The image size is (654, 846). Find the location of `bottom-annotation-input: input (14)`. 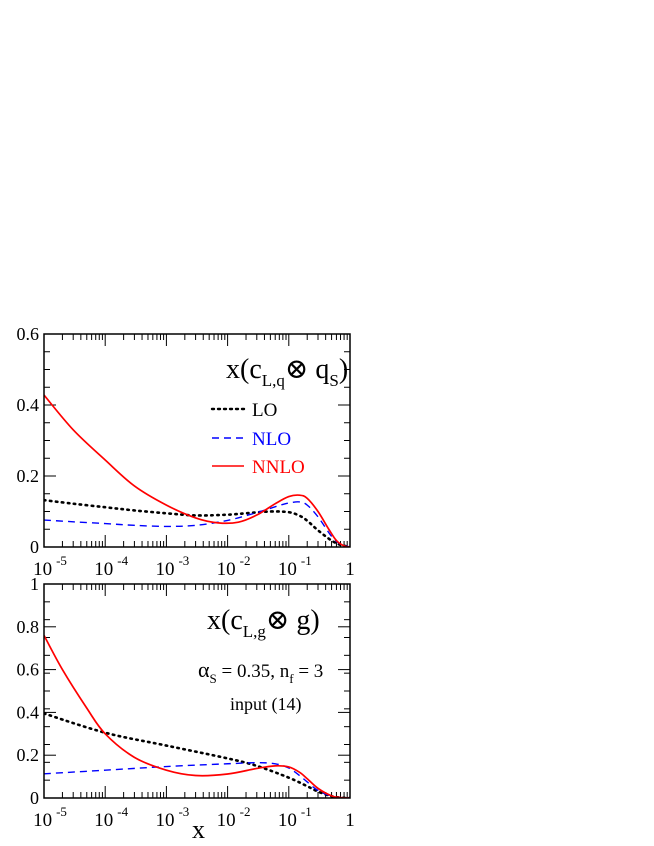

bottom-annotation-input: input (14) is located at coordinates (266, 704).